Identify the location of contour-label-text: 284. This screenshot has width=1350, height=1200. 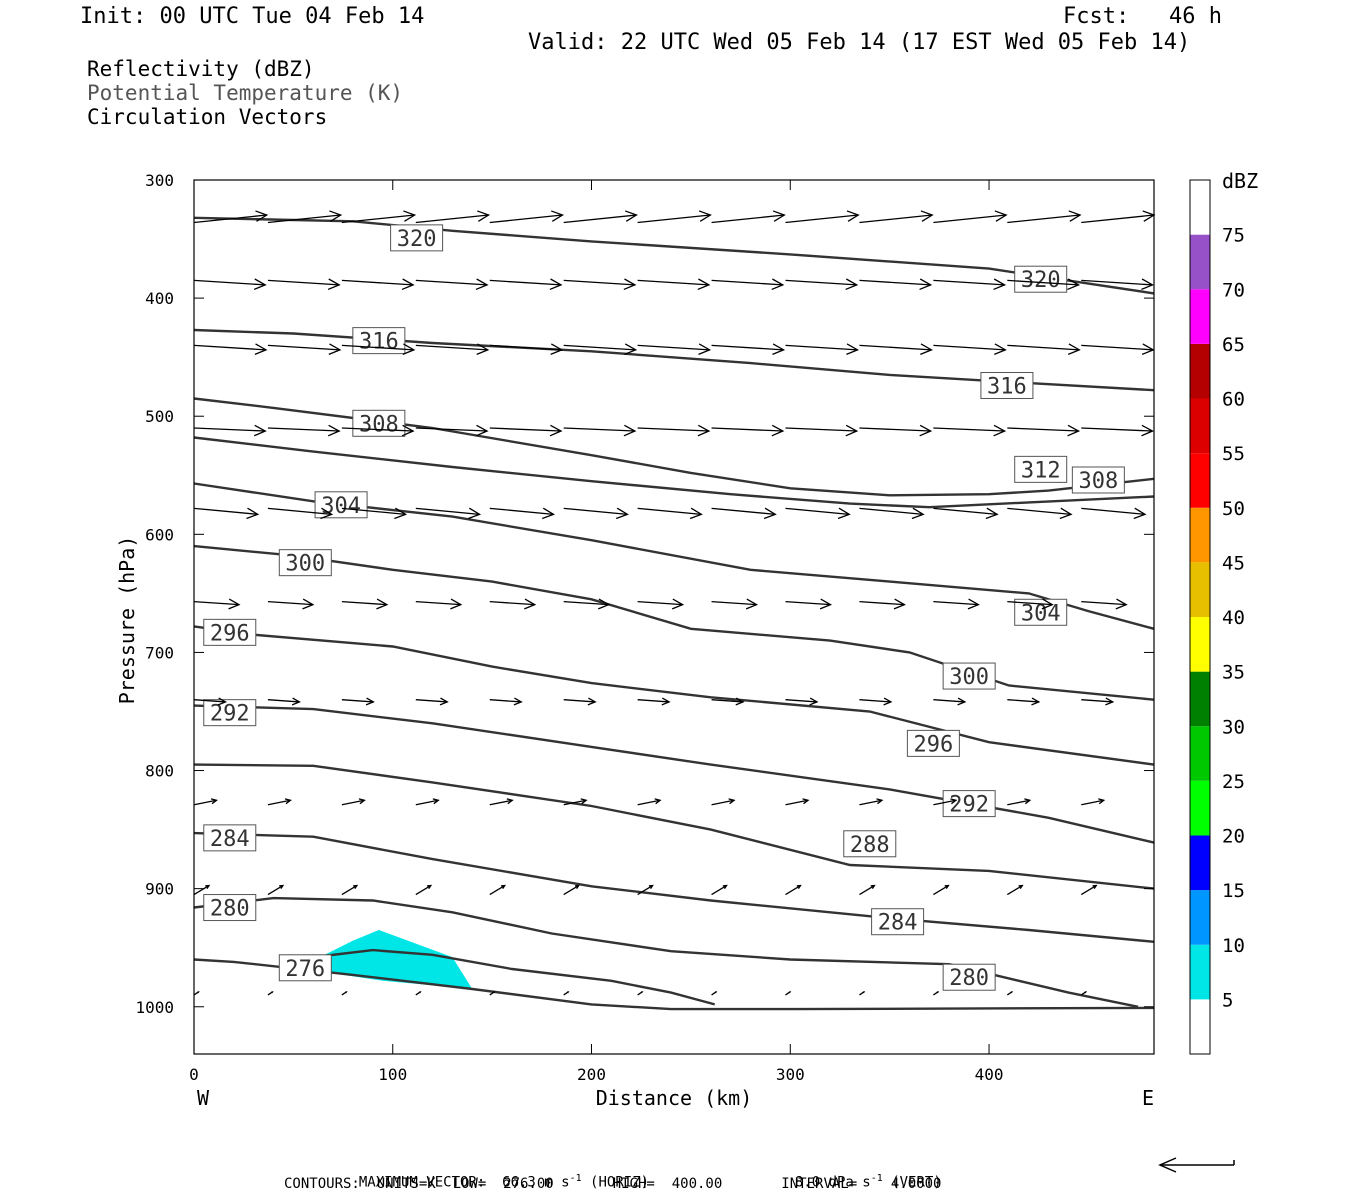
(230, 839).